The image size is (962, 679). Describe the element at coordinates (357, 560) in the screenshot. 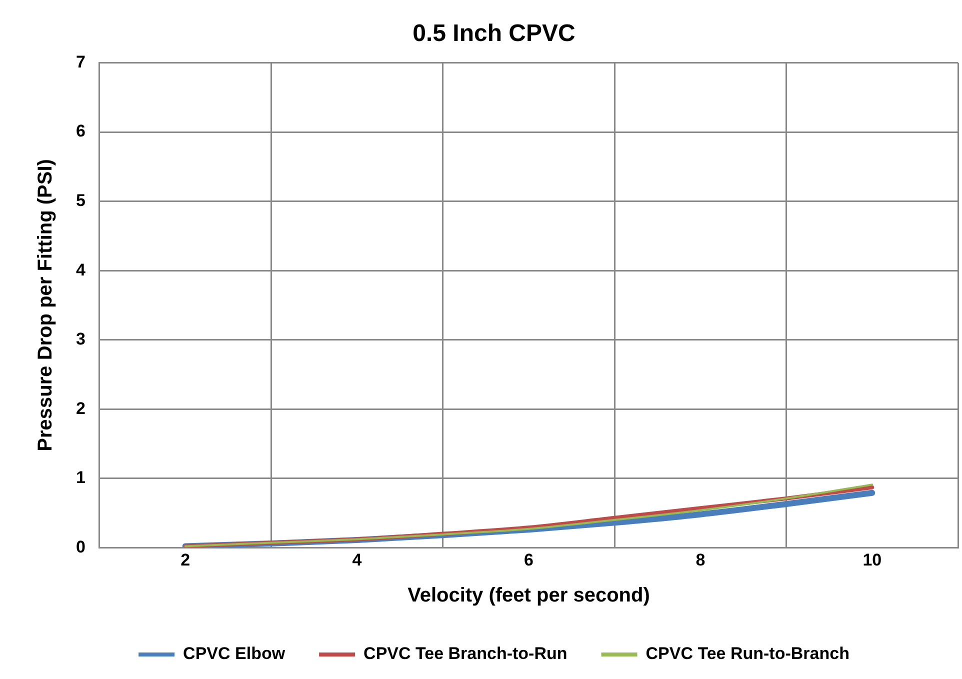

I see `x-tick-label: 4` at that location.